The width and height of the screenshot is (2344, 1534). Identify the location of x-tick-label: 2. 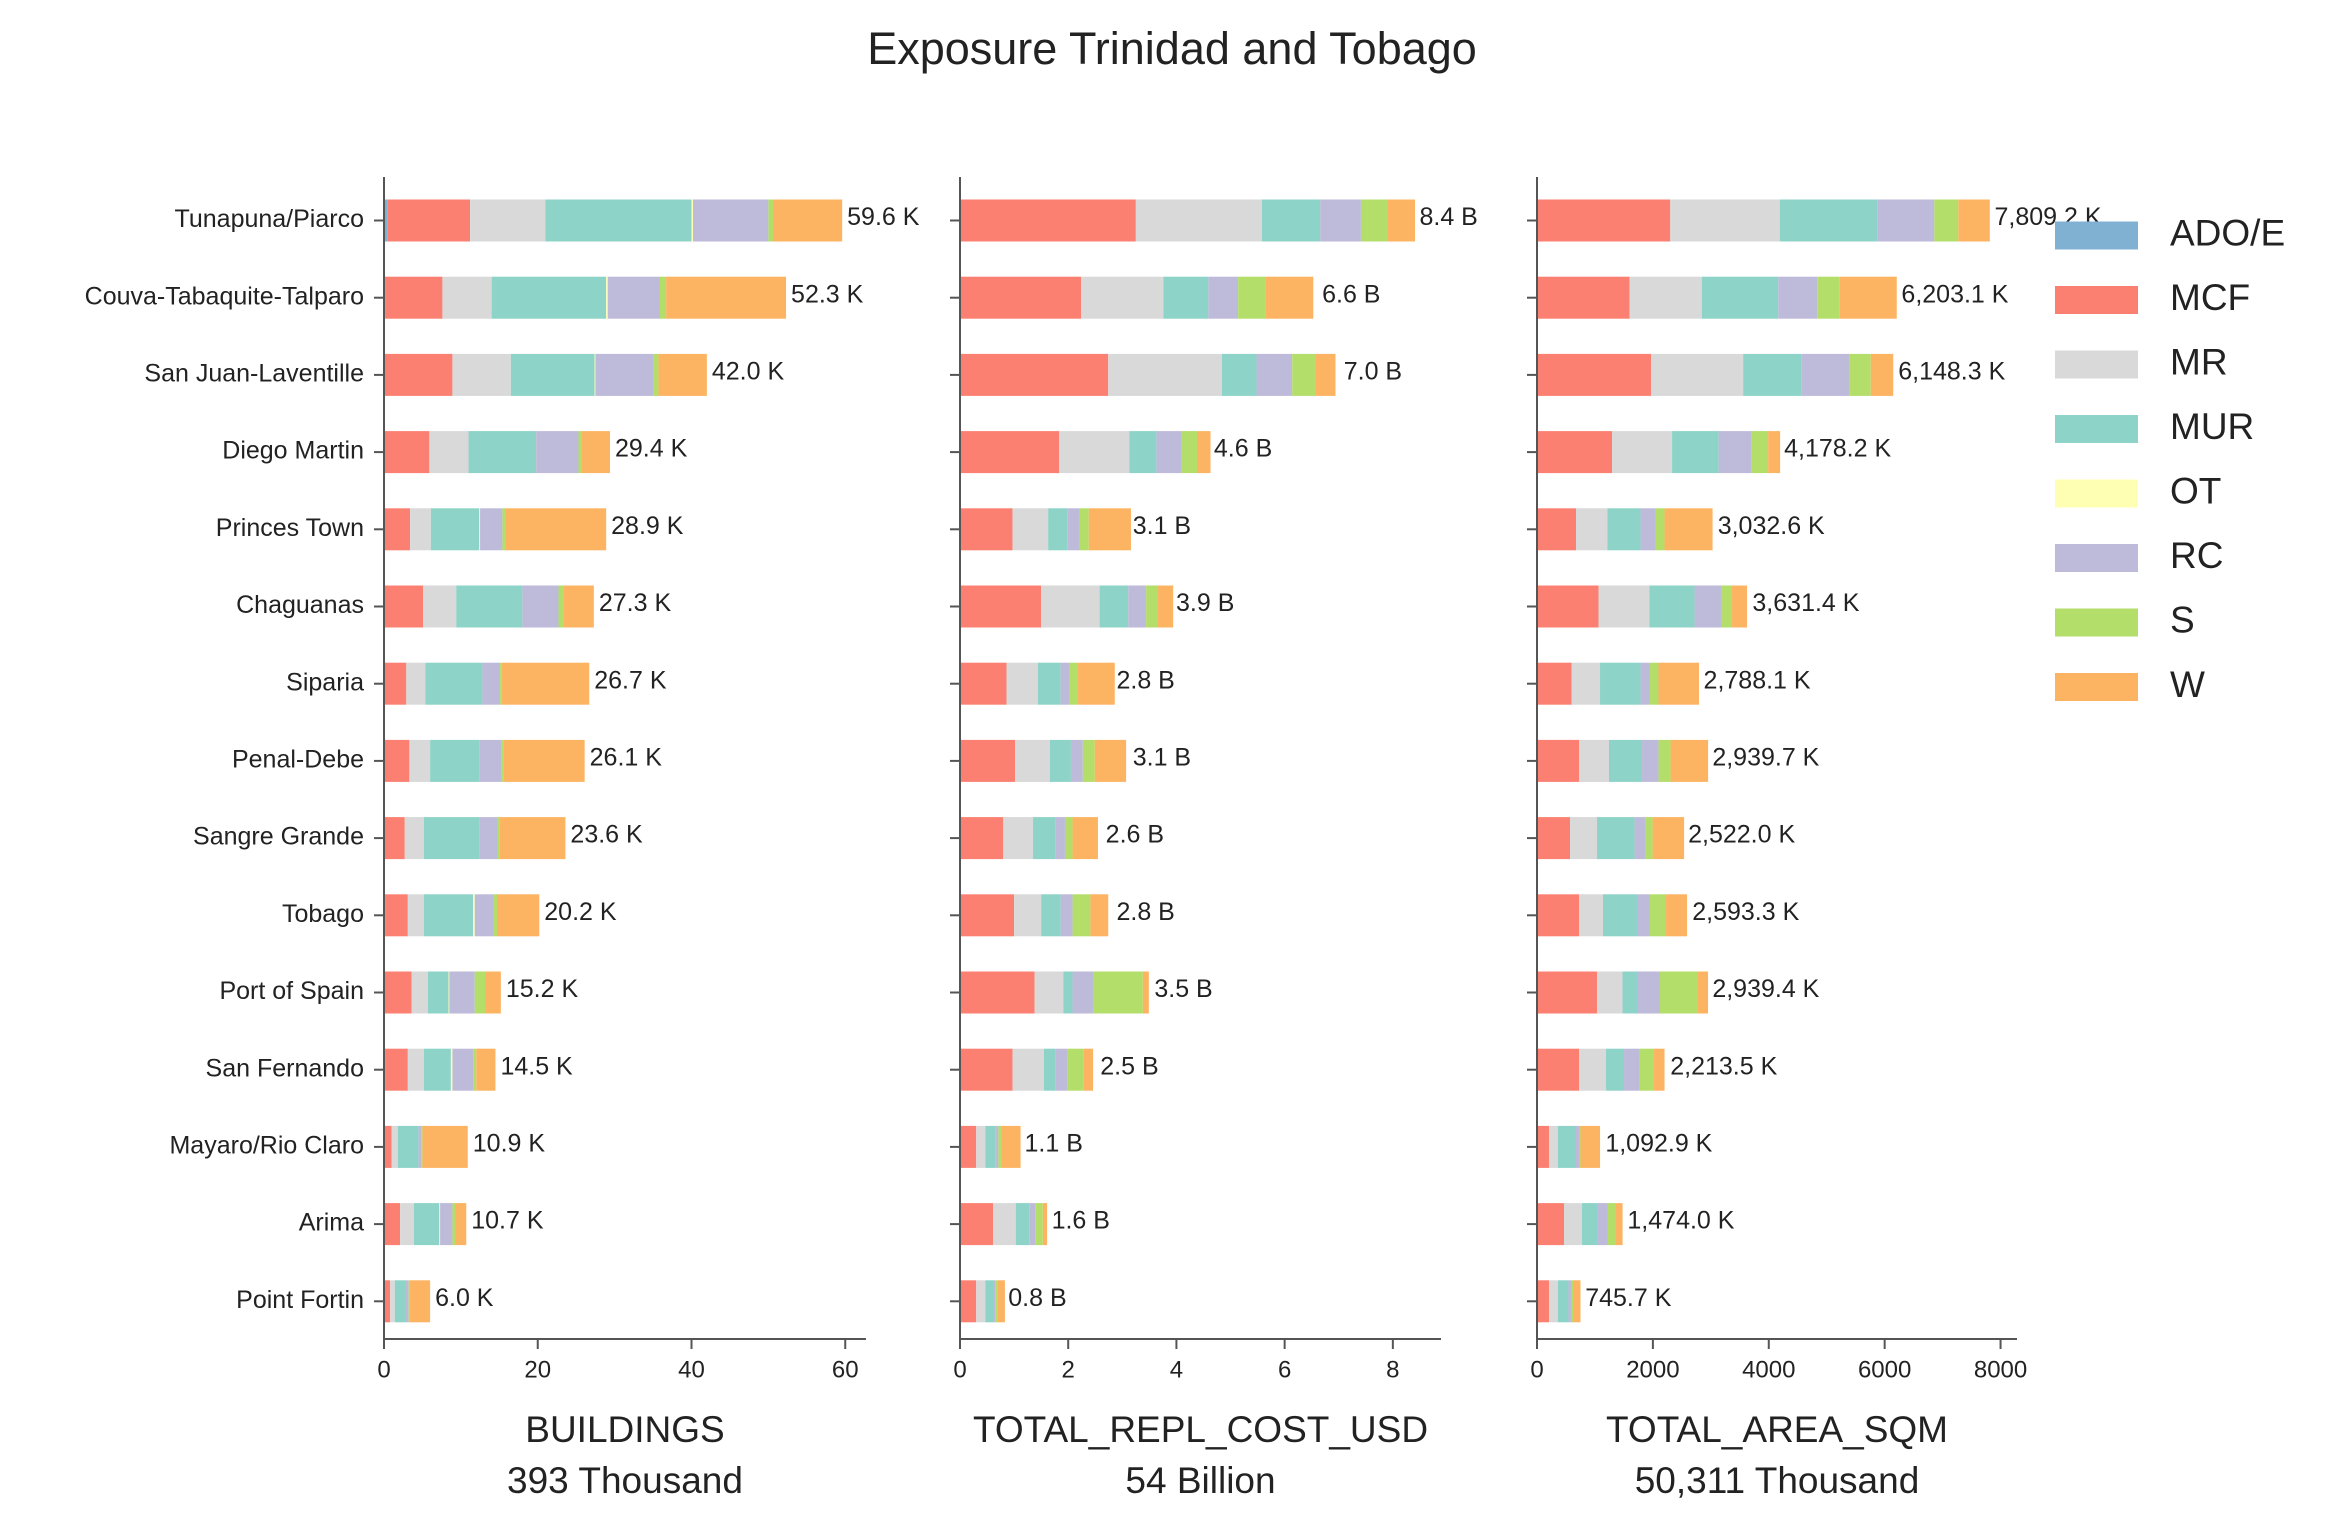
(1068, 1369).